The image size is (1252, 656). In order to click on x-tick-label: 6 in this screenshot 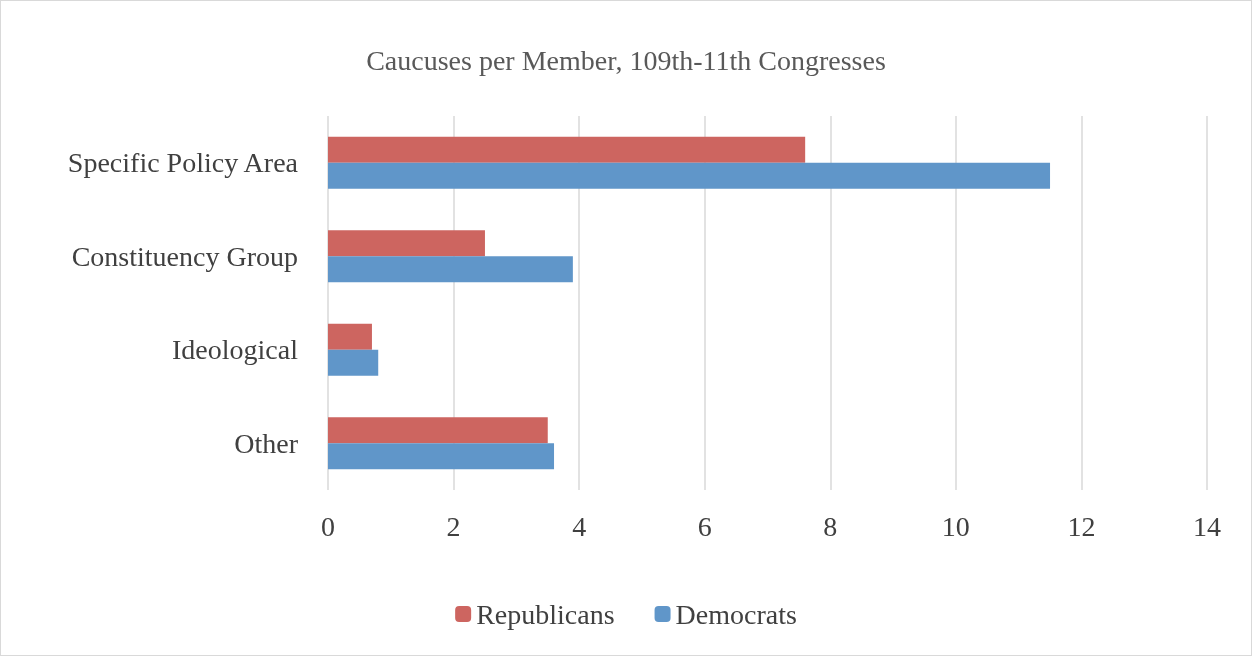, I will do `click(704, 526)`.